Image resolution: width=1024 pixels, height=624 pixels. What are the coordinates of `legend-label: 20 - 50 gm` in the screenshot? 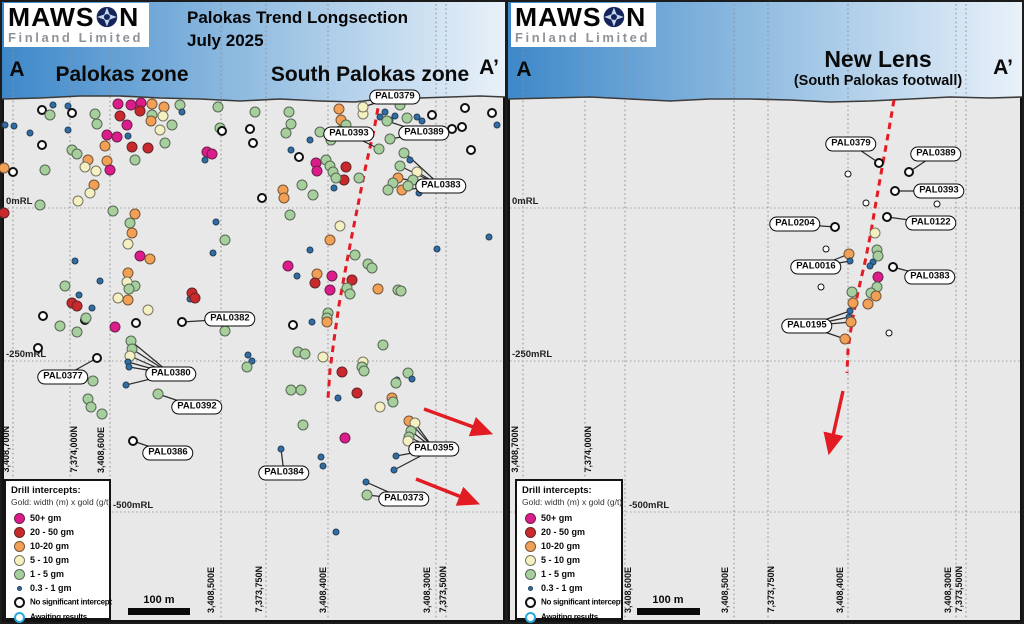 It's located at (52, 532).